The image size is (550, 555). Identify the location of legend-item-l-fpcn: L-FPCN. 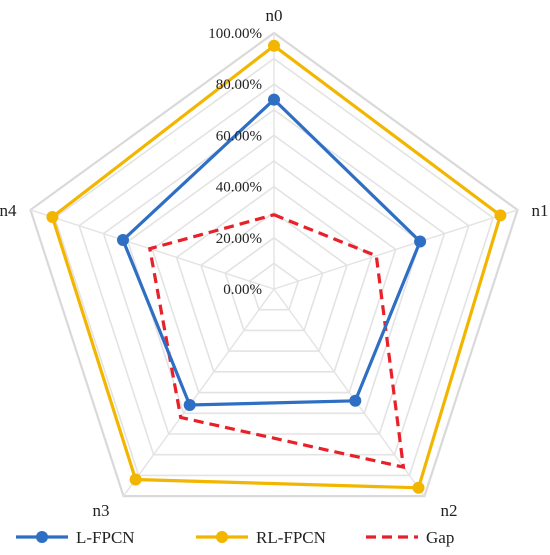
(75, 537).